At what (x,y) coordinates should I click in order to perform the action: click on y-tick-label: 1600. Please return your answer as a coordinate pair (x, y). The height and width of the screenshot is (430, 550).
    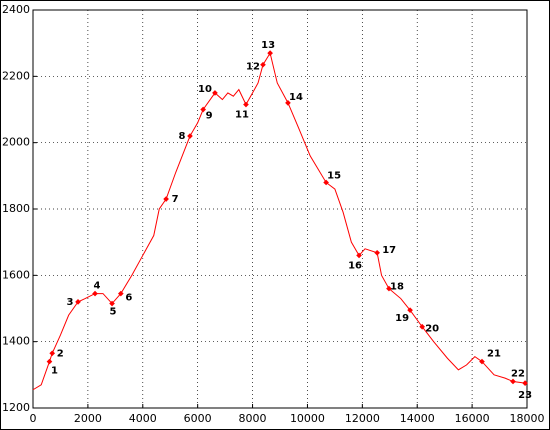
    Looking at the image, I should click on (16, 274).